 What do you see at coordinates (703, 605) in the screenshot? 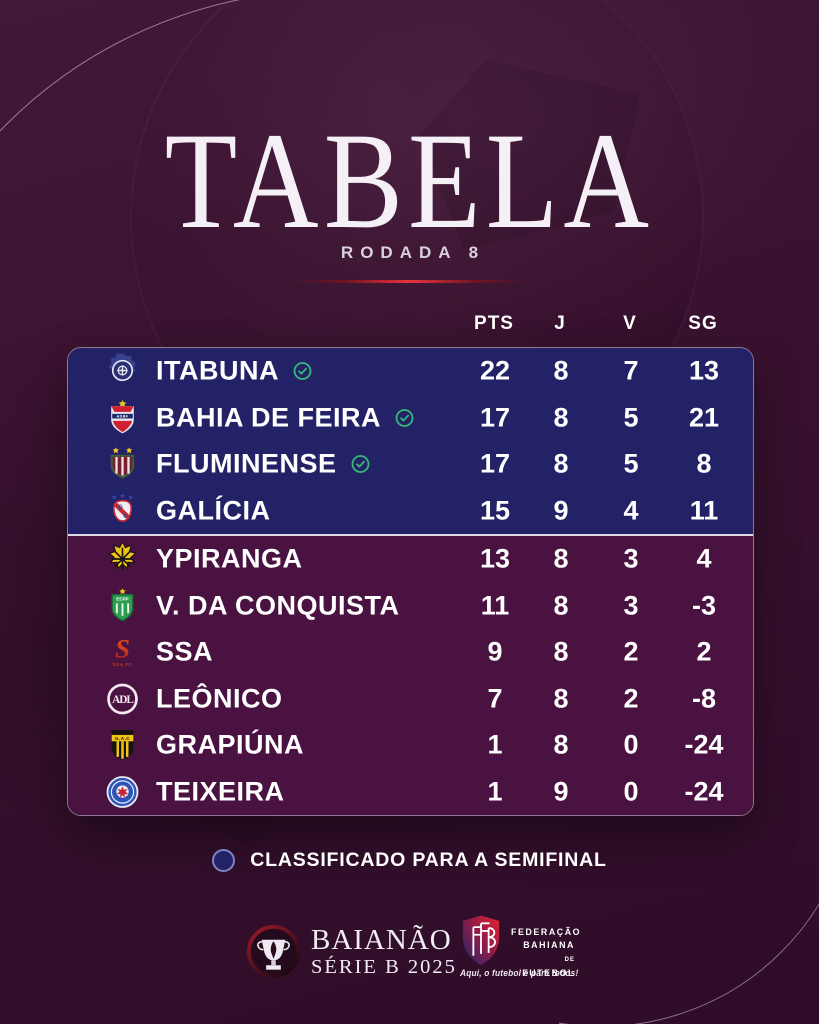
I see `stat-sg: -3` at bounding box center [703, 605].